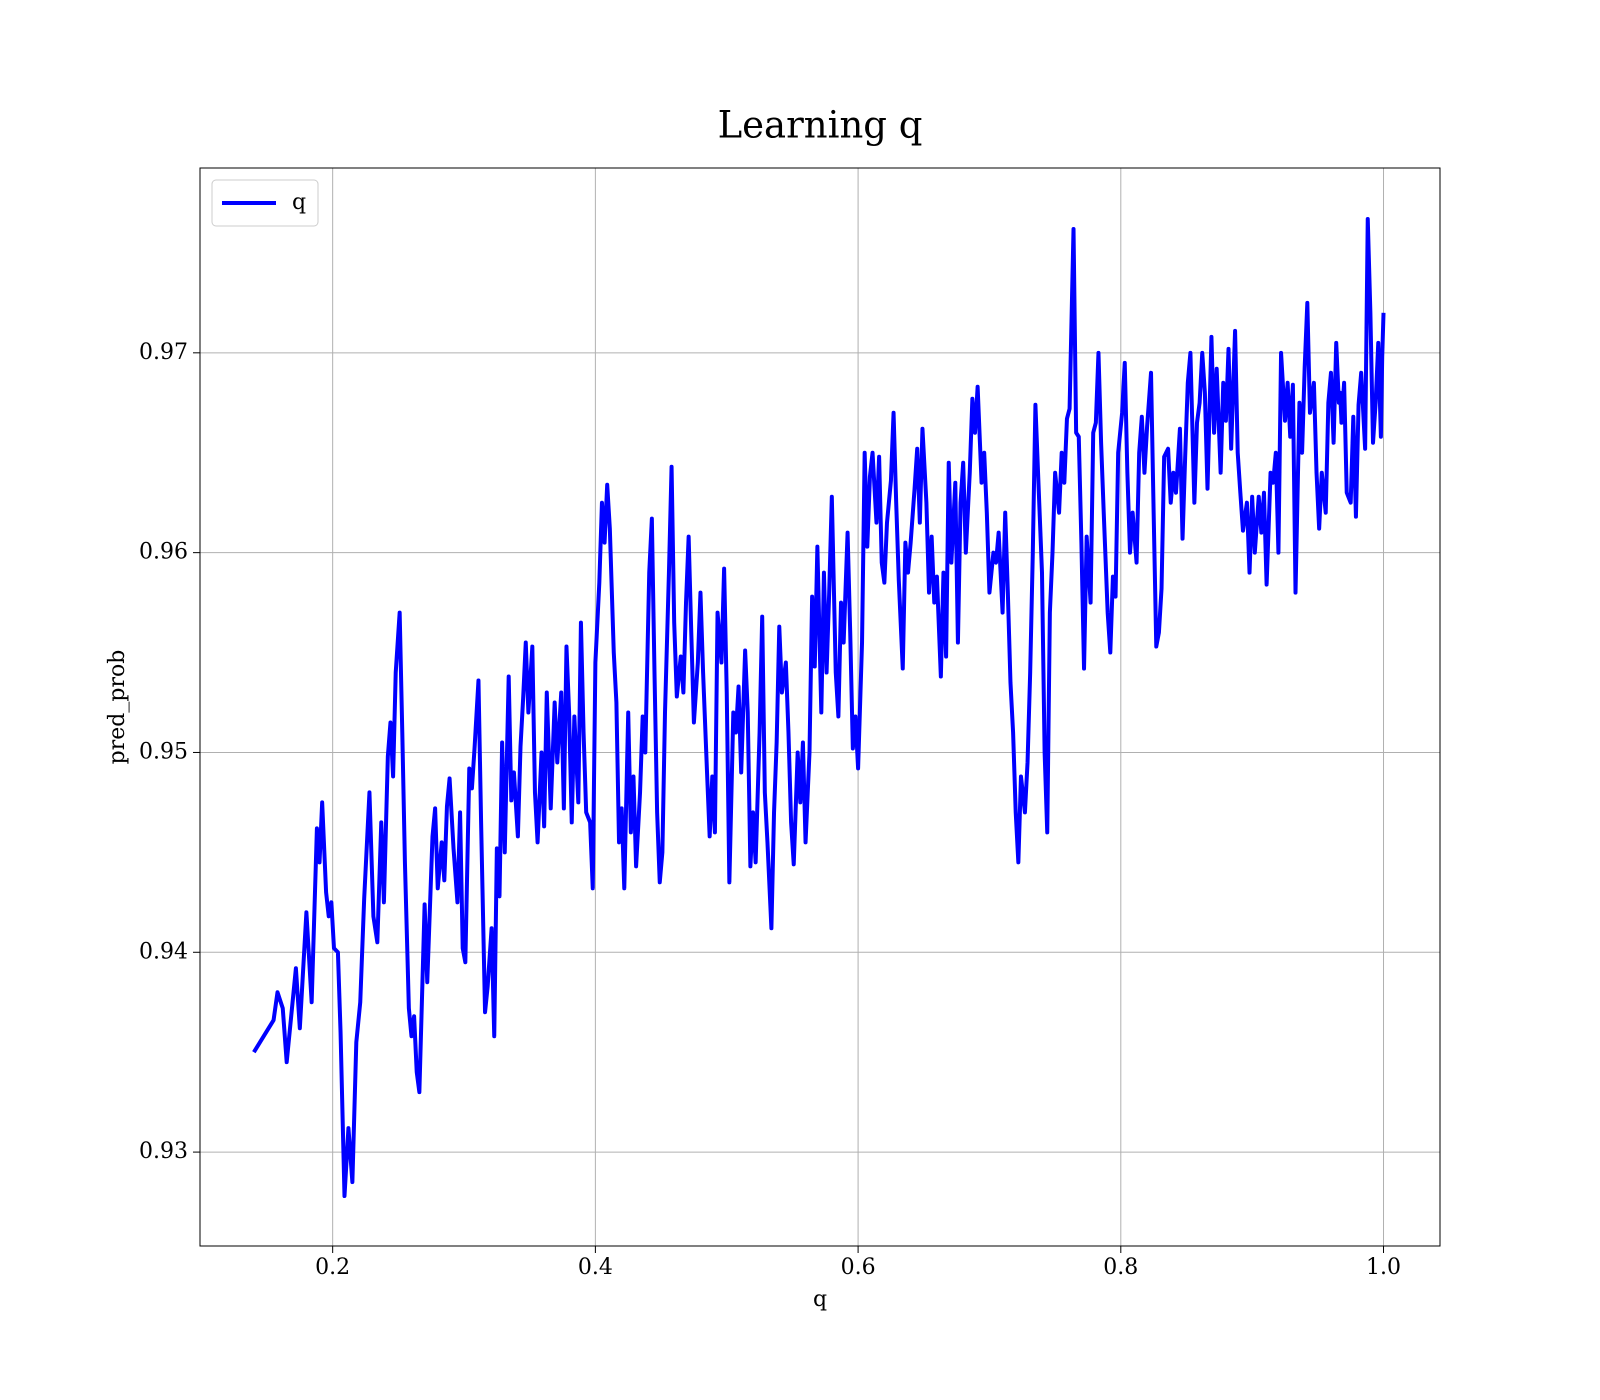 This screenshot has height=1400, width=1600. What do you see at coordinates (163, 1151) in the screenshot?
I see `y-tick-label: 0.93` at bounding box center [163, 1151].